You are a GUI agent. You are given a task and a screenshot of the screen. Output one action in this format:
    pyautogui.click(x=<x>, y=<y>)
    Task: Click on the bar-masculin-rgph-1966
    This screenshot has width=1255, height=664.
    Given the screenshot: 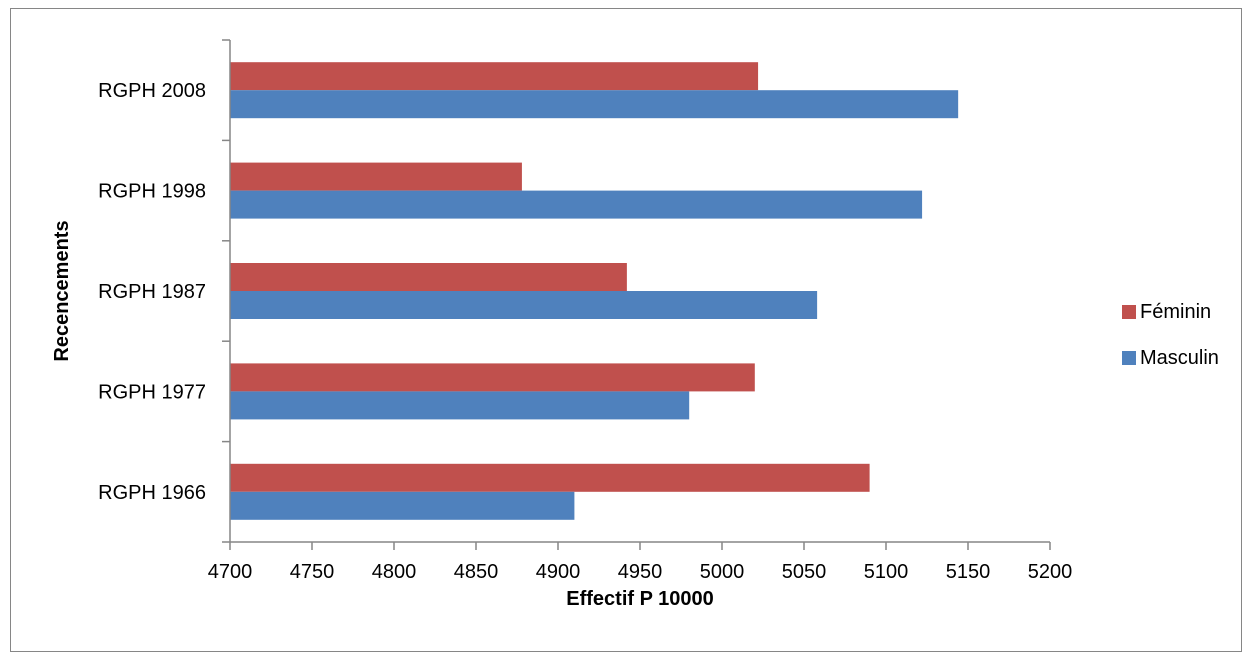 What is the action you would take?
    pyautogui.click(x=402, y=505)
    